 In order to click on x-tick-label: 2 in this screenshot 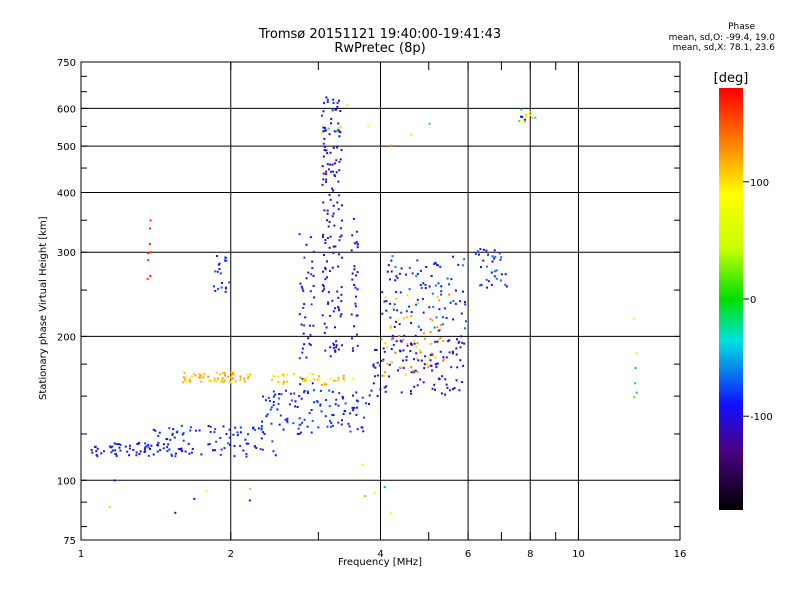, I will do `click(231, 554)`.